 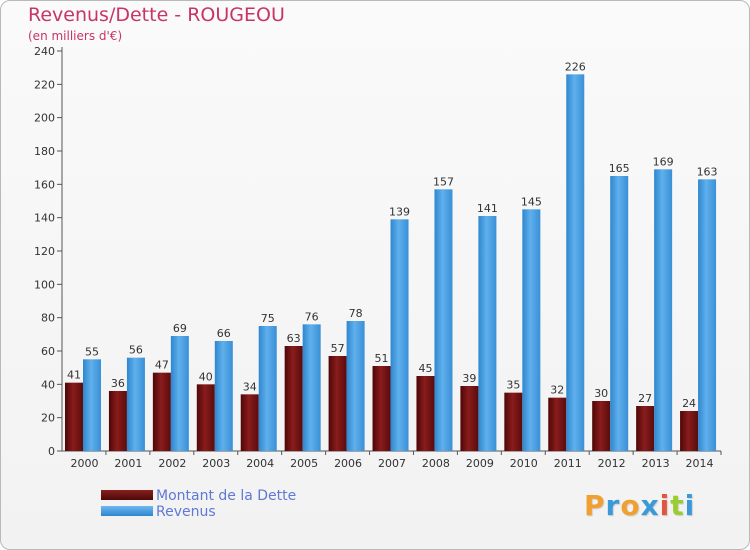 I want to click on chart-subtitle: (en milliers d'€), so click(x=75, y=36).